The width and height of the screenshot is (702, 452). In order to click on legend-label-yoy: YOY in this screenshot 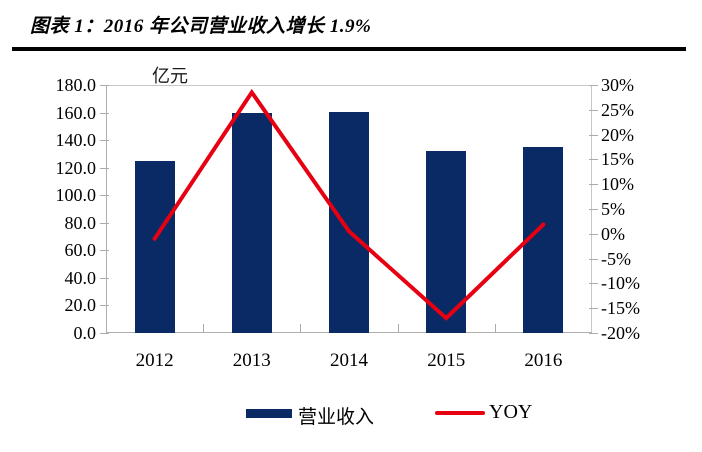, I will do `click(511, 412)`.